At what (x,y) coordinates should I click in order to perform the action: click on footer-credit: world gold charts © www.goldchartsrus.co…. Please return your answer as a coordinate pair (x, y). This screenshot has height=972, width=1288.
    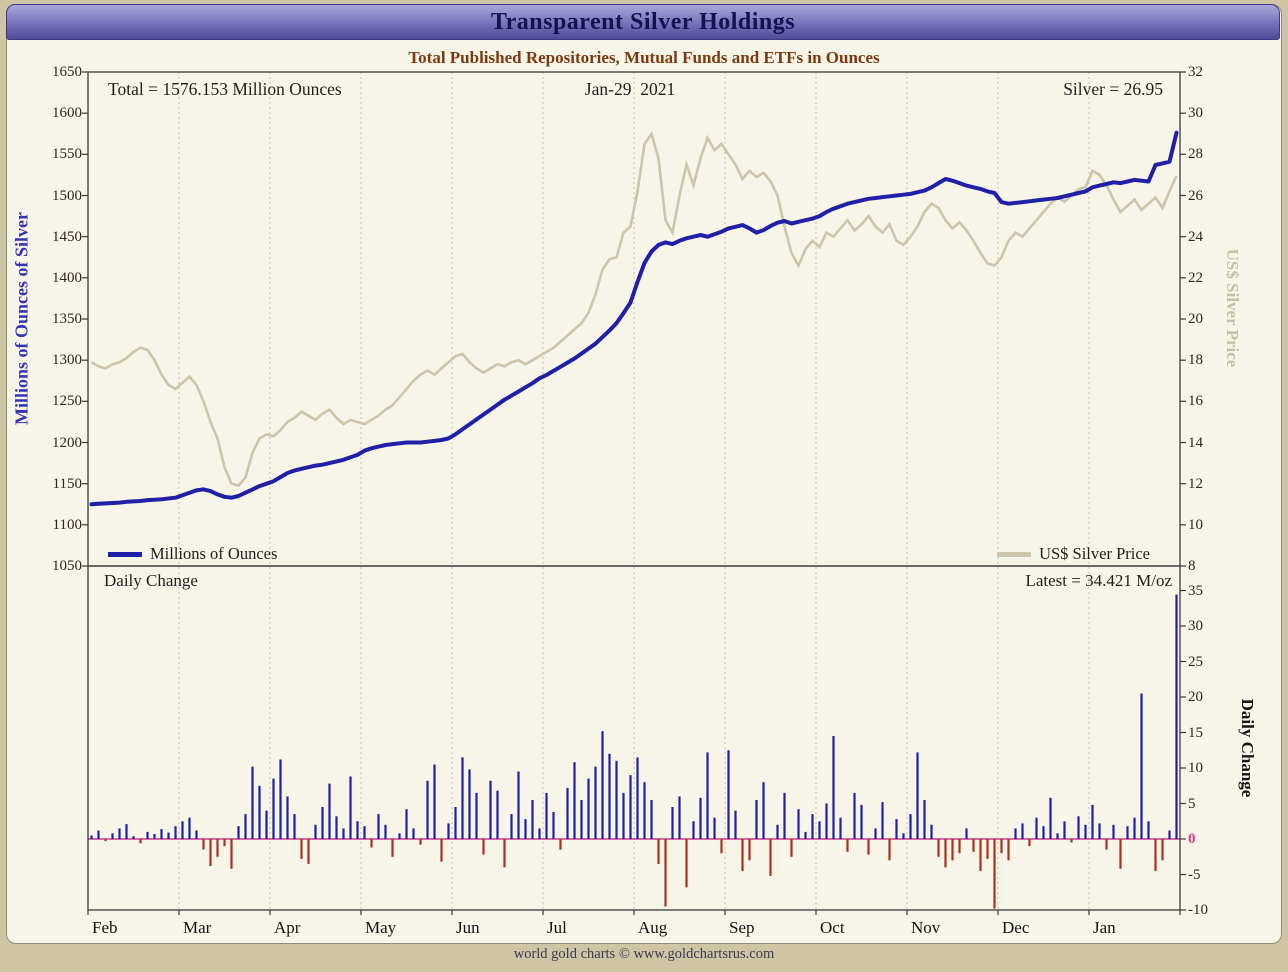
    Looking at the image, I should click on (644, 954).